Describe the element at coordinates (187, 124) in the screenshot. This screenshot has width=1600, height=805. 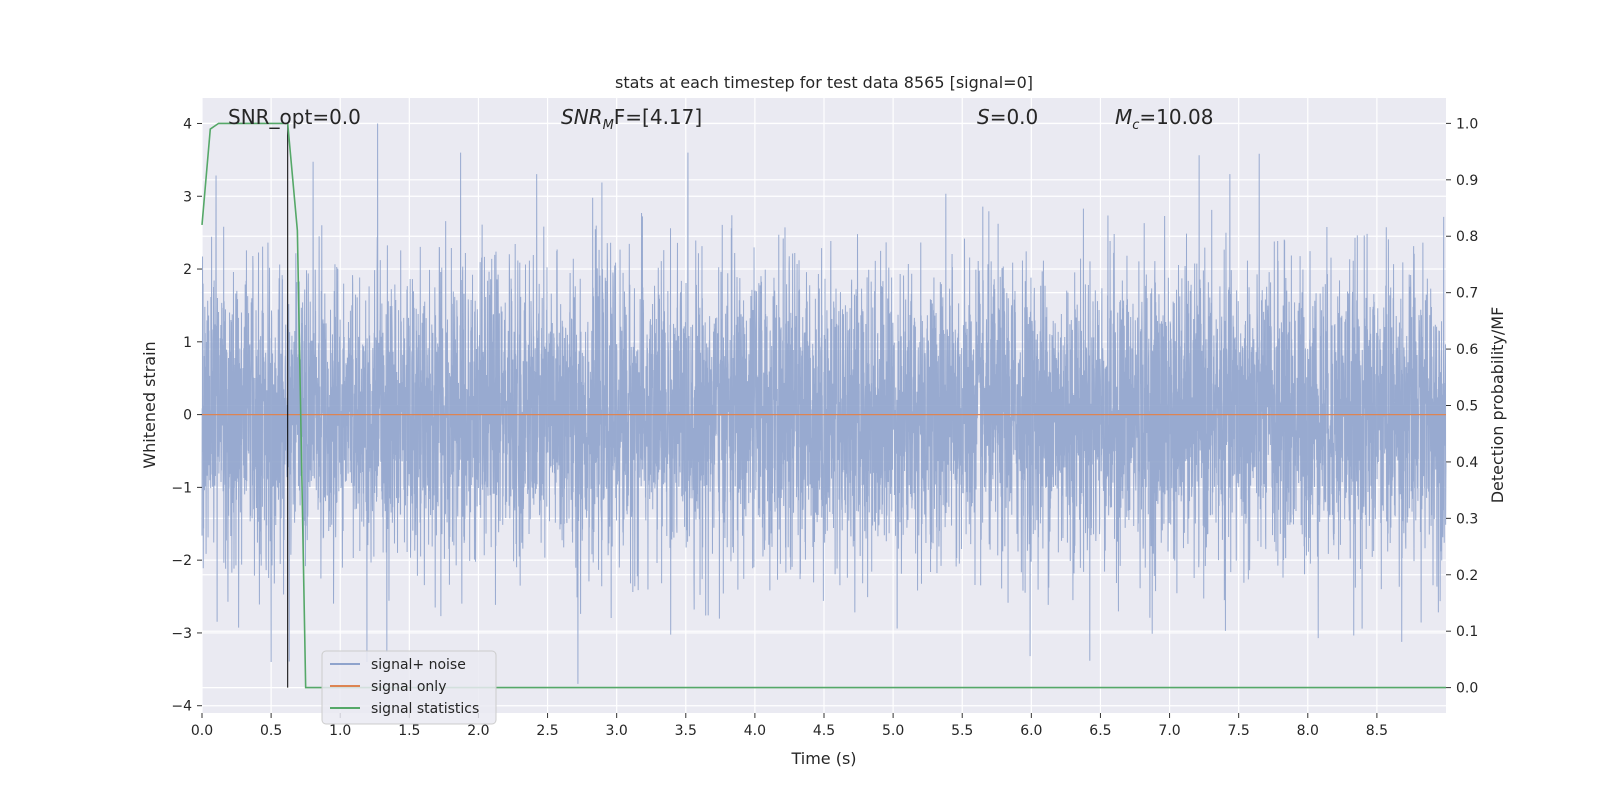
I see `y-tick-label: 4` at that location.